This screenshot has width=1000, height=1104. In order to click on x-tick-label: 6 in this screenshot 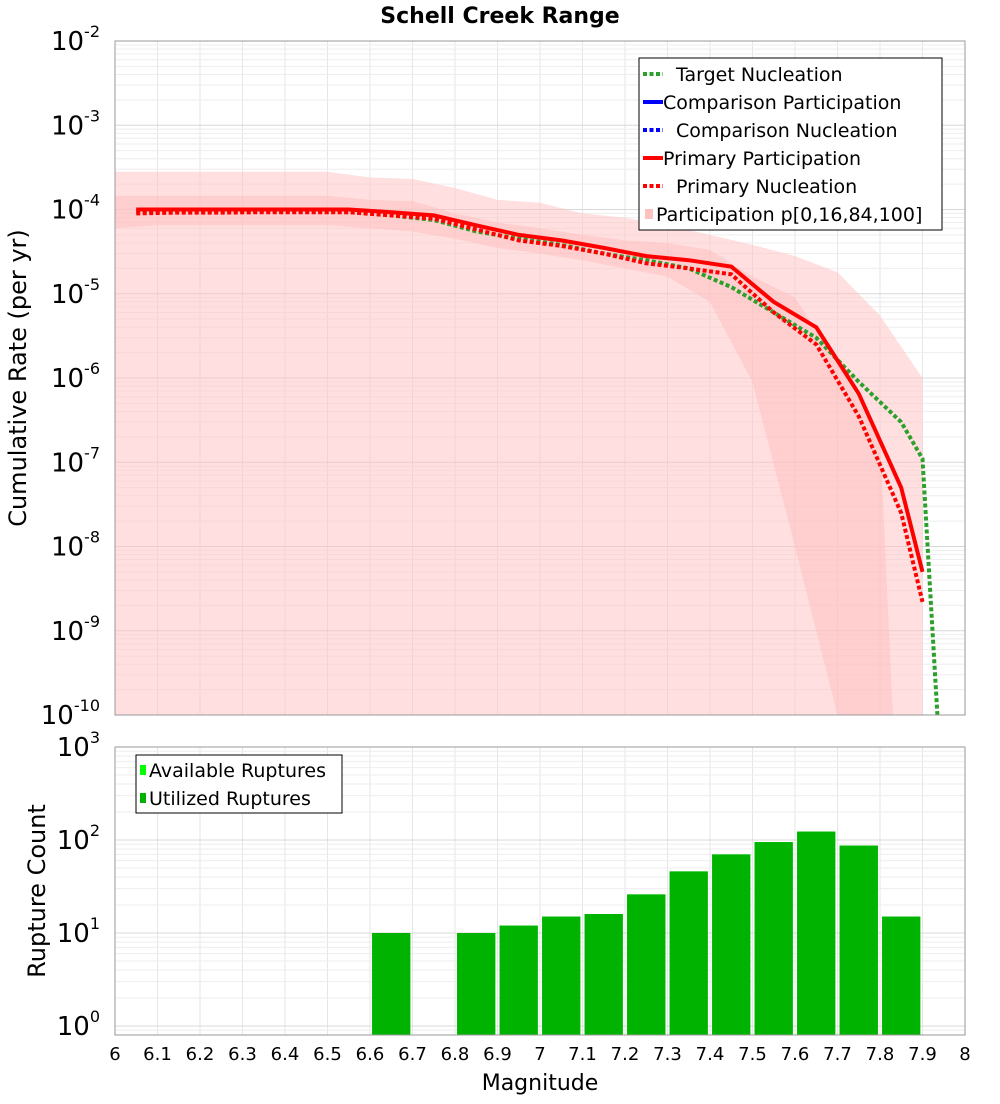, I will do `click(114, 1054)`.